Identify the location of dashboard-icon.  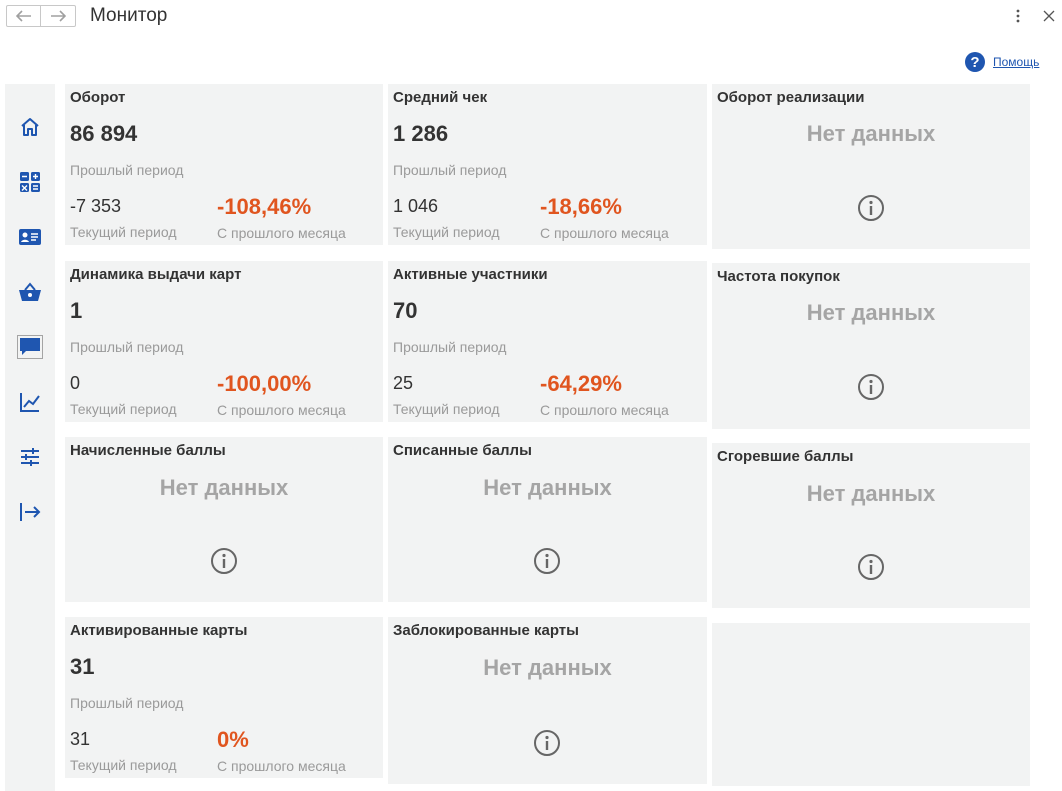
(30, 182).